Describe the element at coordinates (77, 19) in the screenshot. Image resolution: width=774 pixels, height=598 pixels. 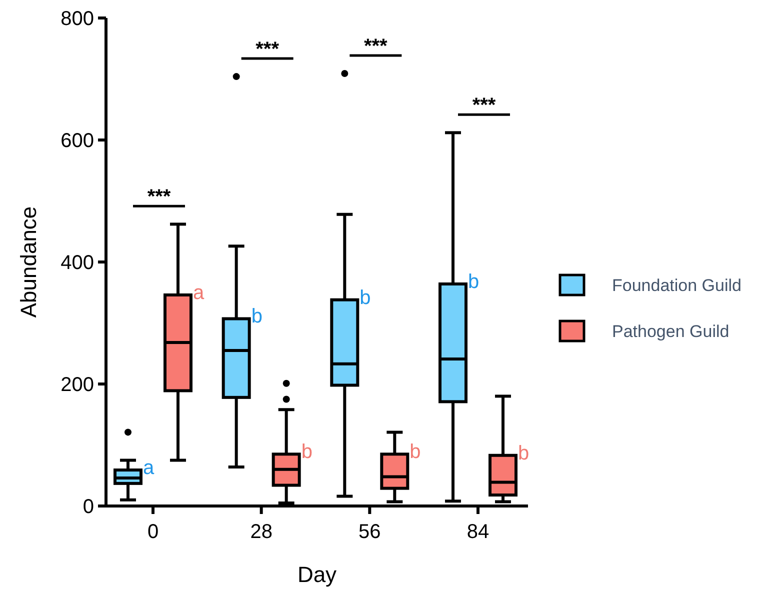
I see `y-tick-label: 800` at that location.